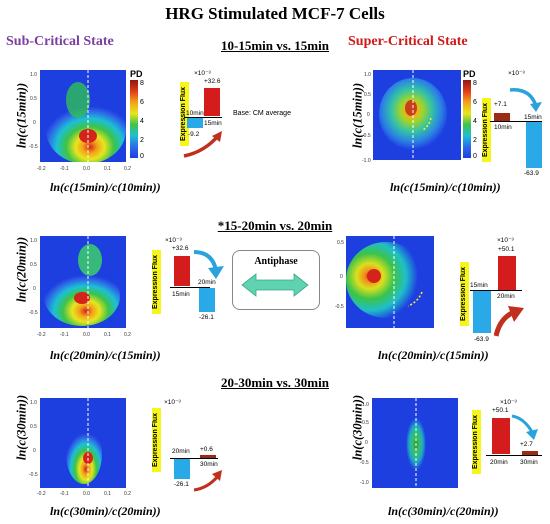  What do you see at coordinates (475, 102) in the screenshot?
I see `colorbar-tick: 6` at bounding box center [475, 102].